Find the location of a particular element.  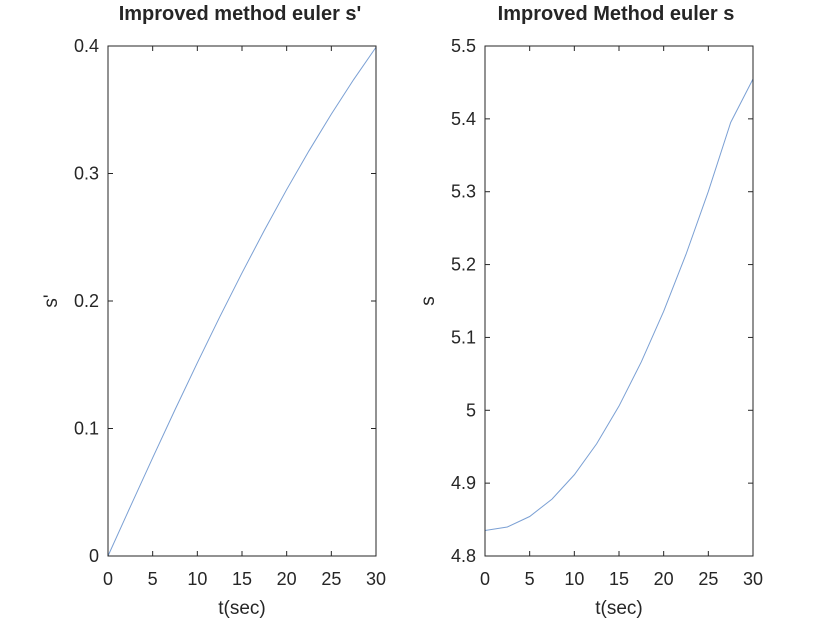

y-axis-label-right: s is located at coordinates (428, 301).